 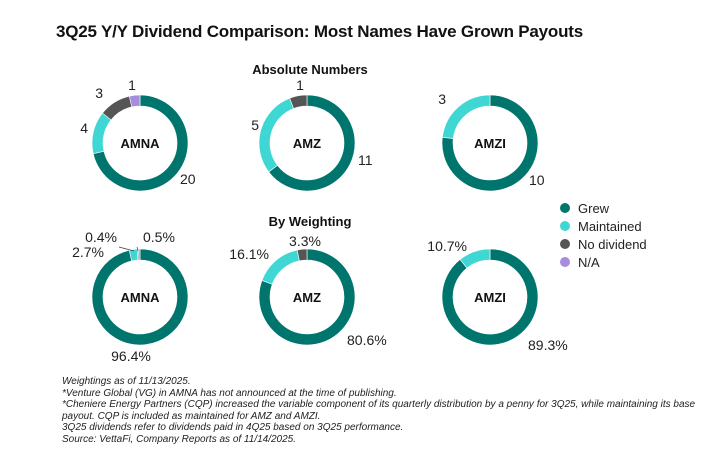 I want to click on slice-absolute-numbers-amz-no-dividend, so click(x=298, y=101).